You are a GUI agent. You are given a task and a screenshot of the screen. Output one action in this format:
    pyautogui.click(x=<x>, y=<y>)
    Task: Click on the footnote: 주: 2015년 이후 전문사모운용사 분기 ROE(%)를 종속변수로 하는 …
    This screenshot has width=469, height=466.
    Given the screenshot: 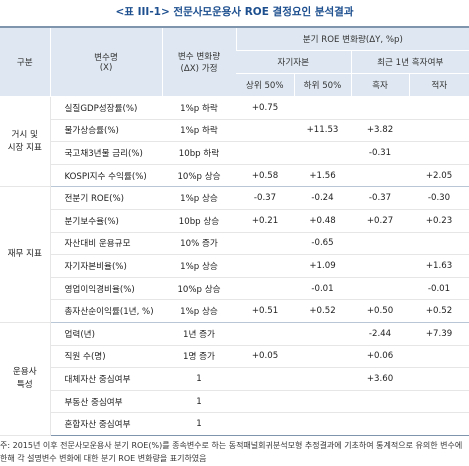 What is the action you would take?
    pyautogui.click(x=231, y=451)
    